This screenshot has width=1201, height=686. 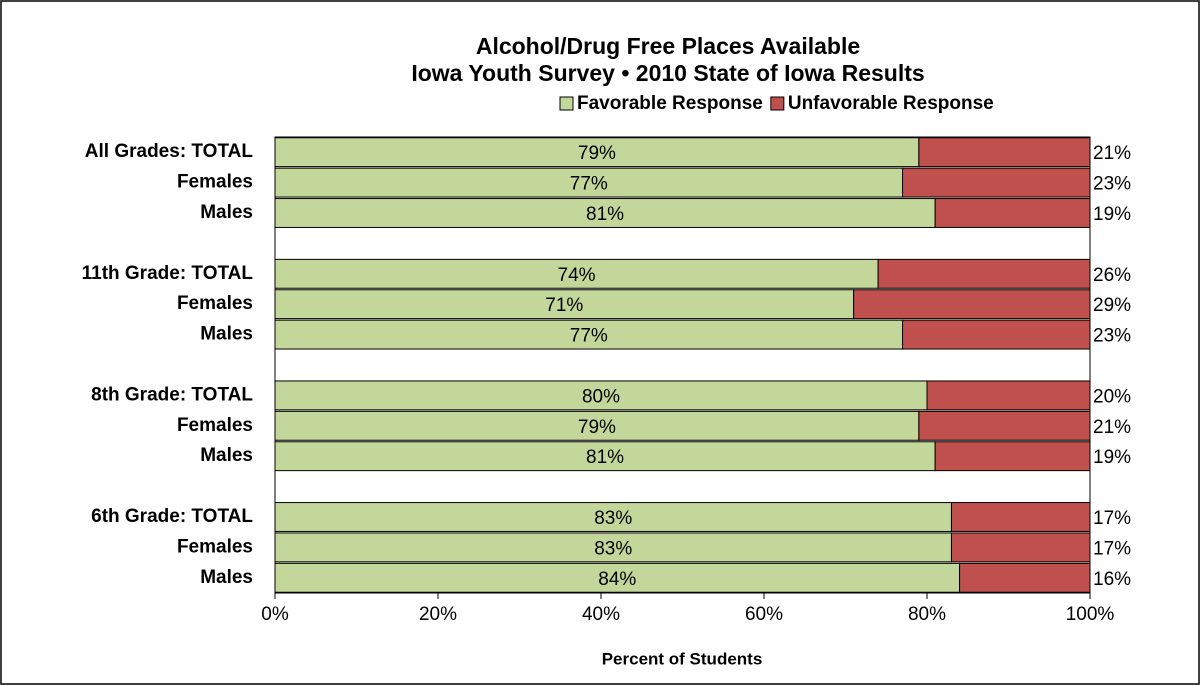 I want to click on data-label: 74%, so click(x=577, y=275).